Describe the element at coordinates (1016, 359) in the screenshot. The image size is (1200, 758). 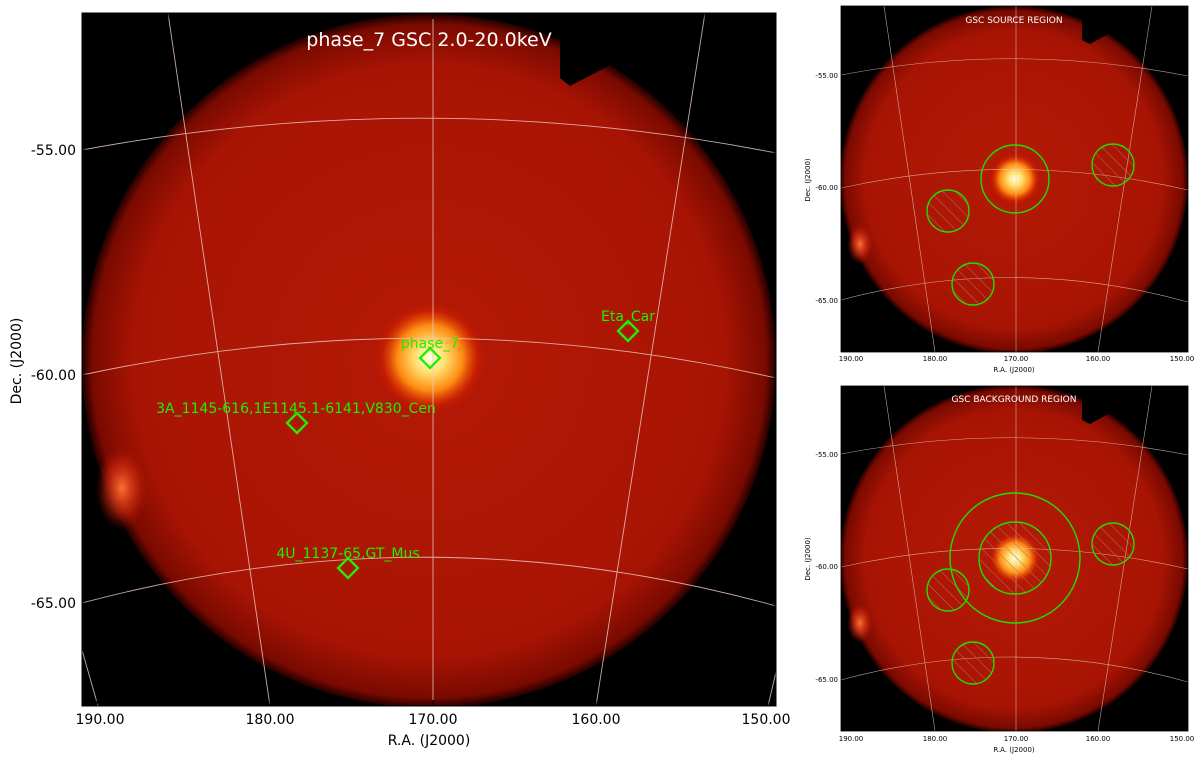
I see `source-ra-tick-3: 170.00` at that location.